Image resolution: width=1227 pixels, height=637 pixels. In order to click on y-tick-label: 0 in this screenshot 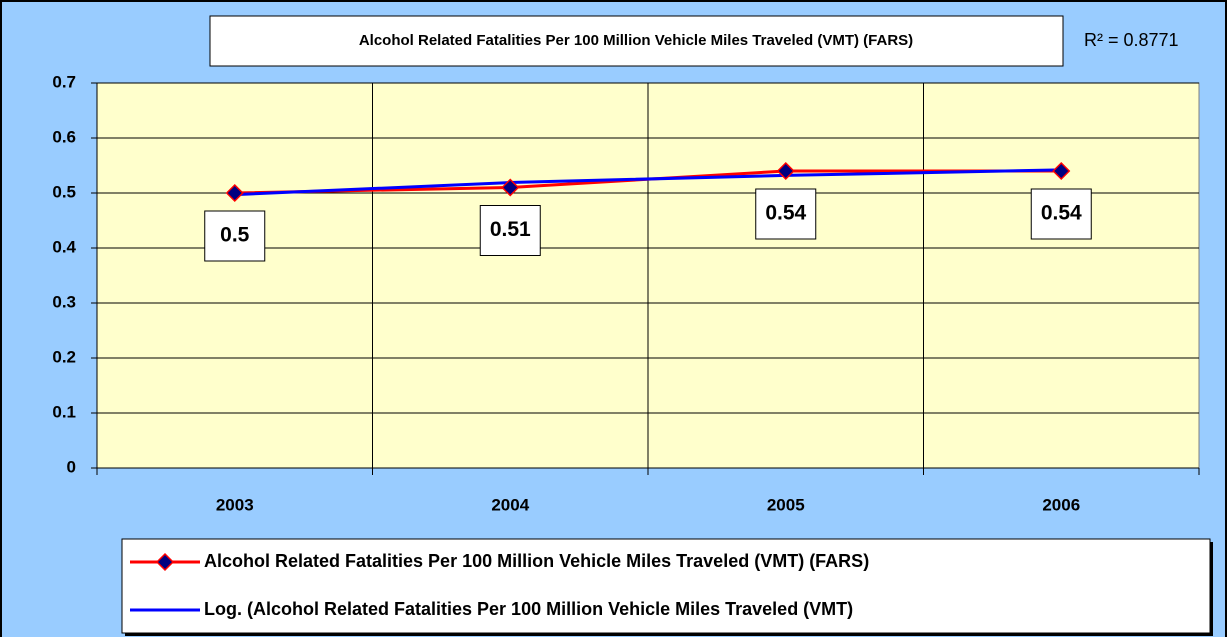, I will do `click(71, 466)`.